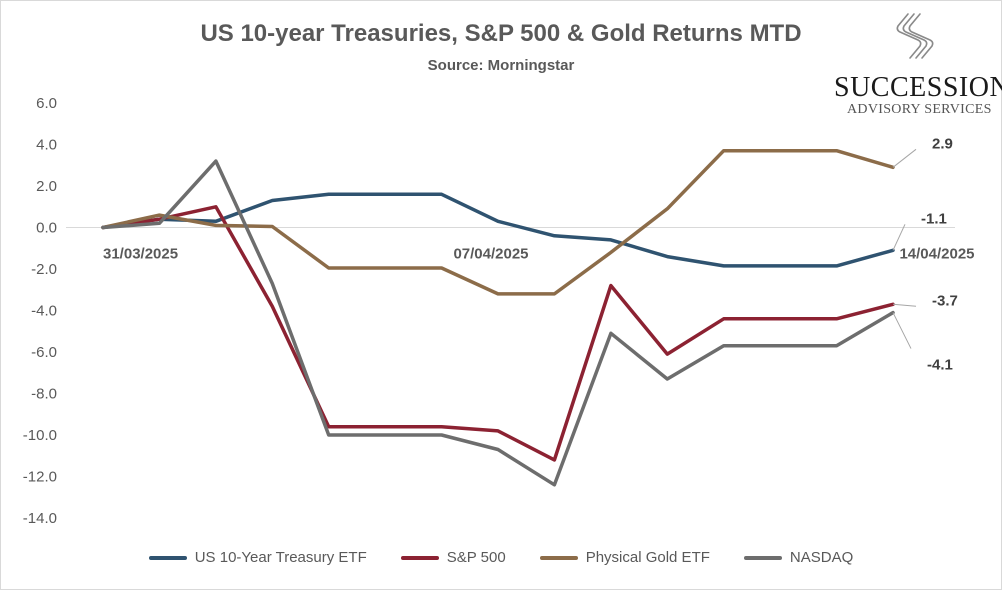 This screenshot has height=590, width=1002. I want to click on end-value-label: 2.9, so click(942, 143).